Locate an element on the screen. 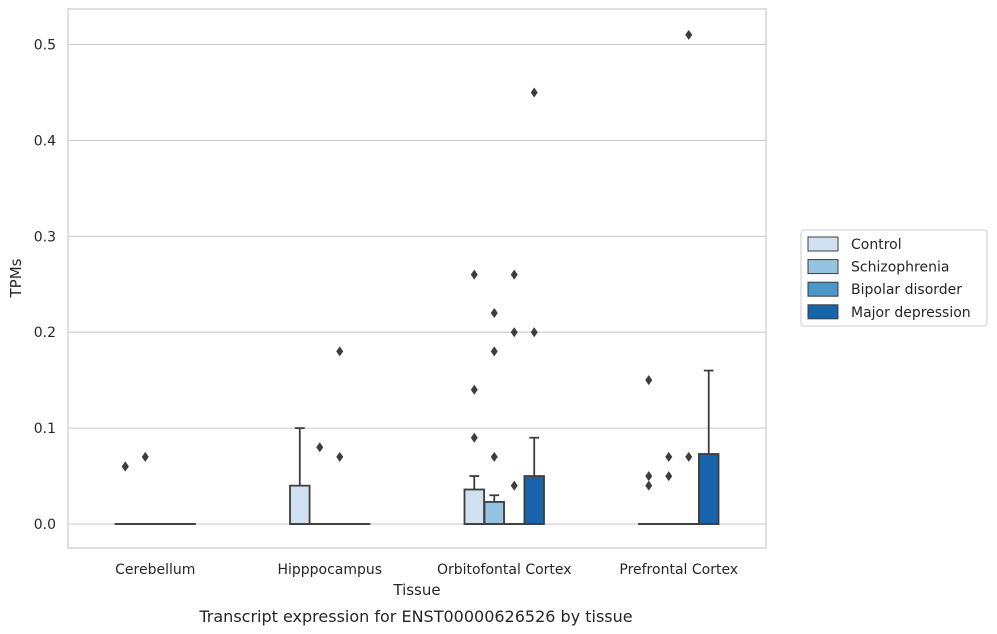 This screenshot has height=634, width=997. legend-frame is located at coordinates (894, 278).